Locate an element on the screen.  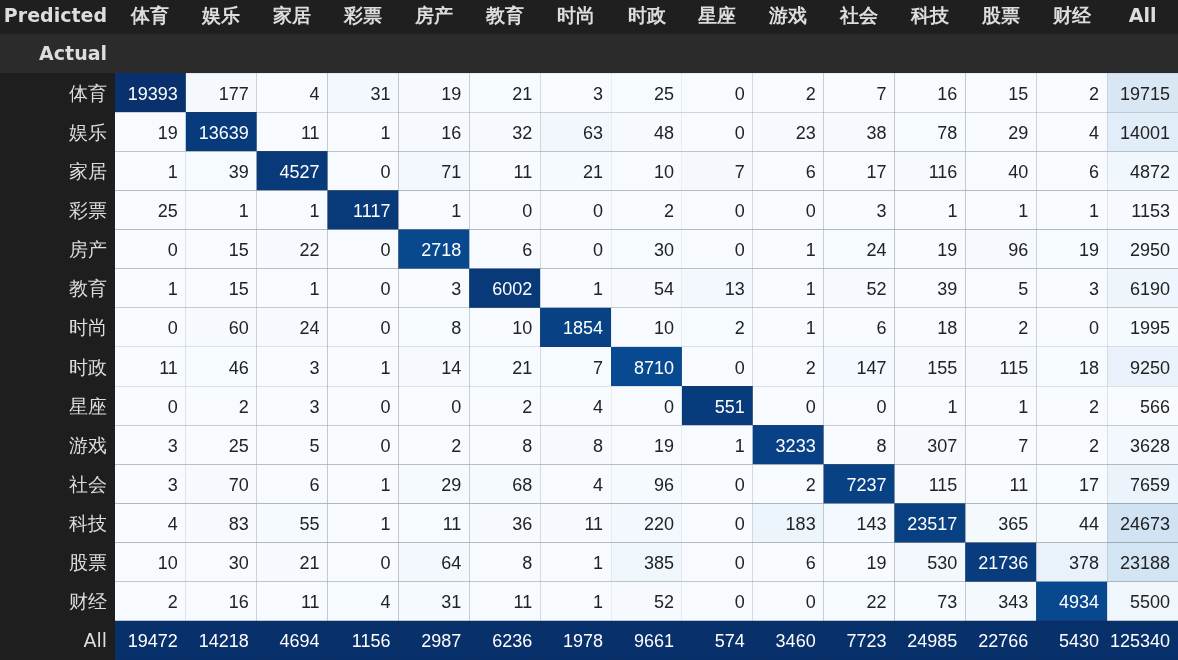
x-tick-label: 游戏 is located at coordinates (788, 15).